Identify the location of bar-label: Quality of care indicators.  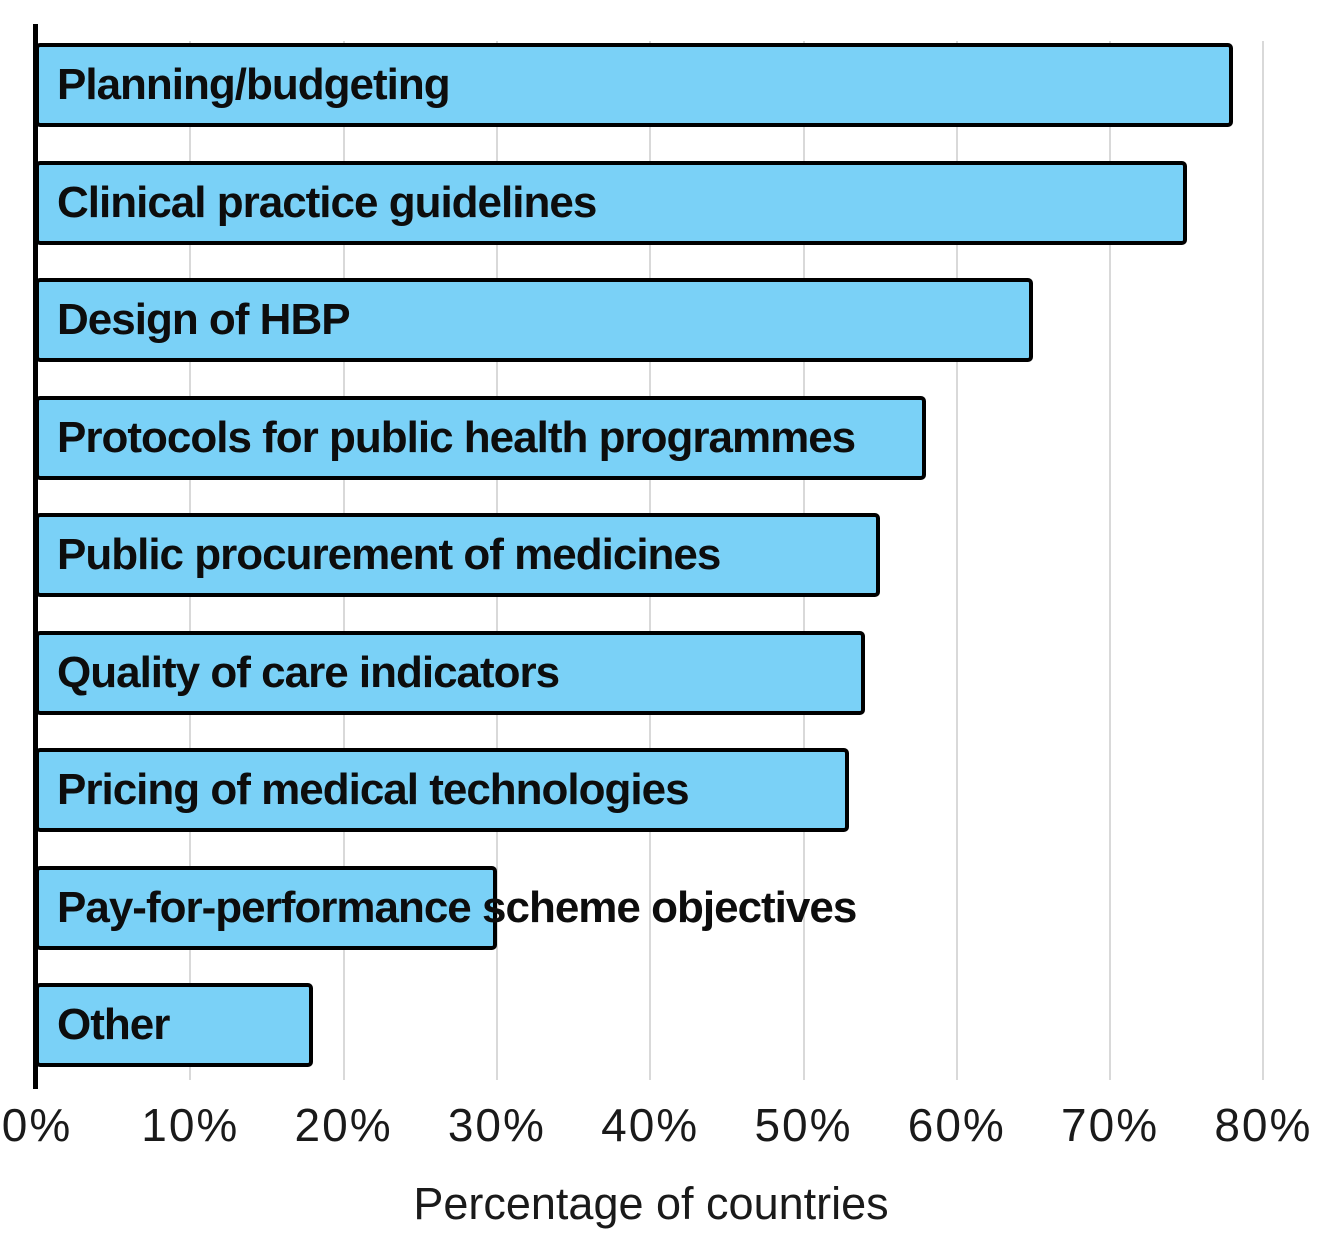
(308, 672).